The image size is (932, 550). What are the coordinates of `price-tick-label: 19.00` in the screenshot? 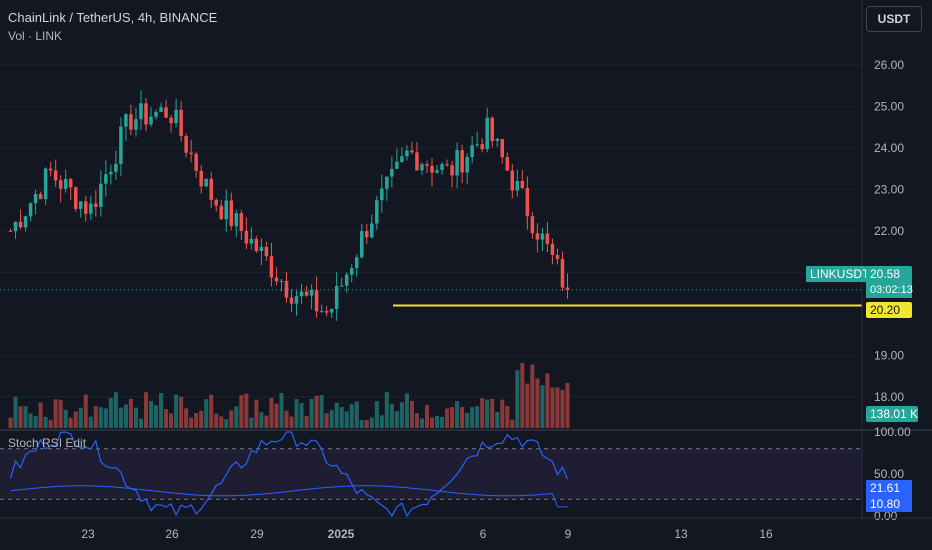 It's located at (889, 355).